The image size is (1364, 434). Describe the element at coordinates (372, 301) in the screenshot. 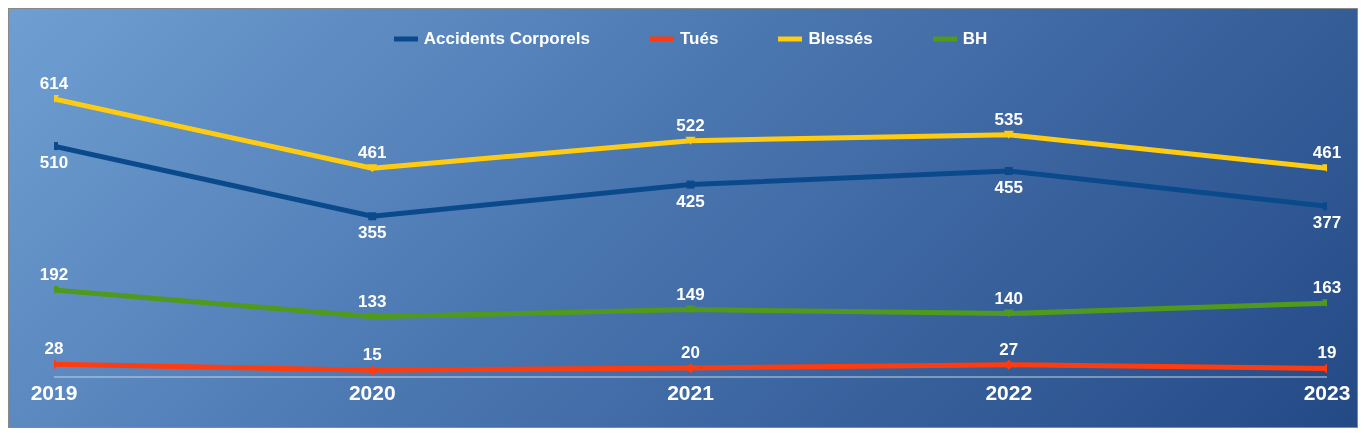

I see `data-label: 133` at that location.